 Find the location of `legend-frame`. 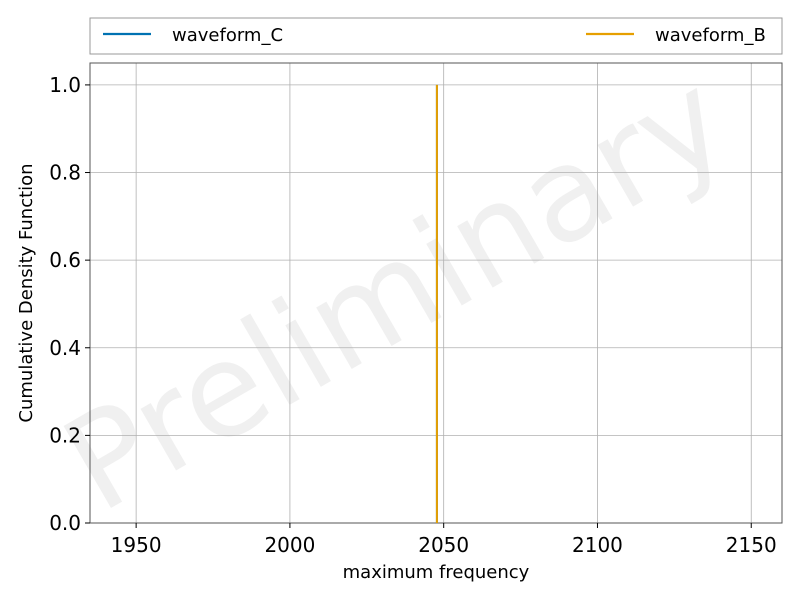

legend-frame is located at coordinates (436, 36).